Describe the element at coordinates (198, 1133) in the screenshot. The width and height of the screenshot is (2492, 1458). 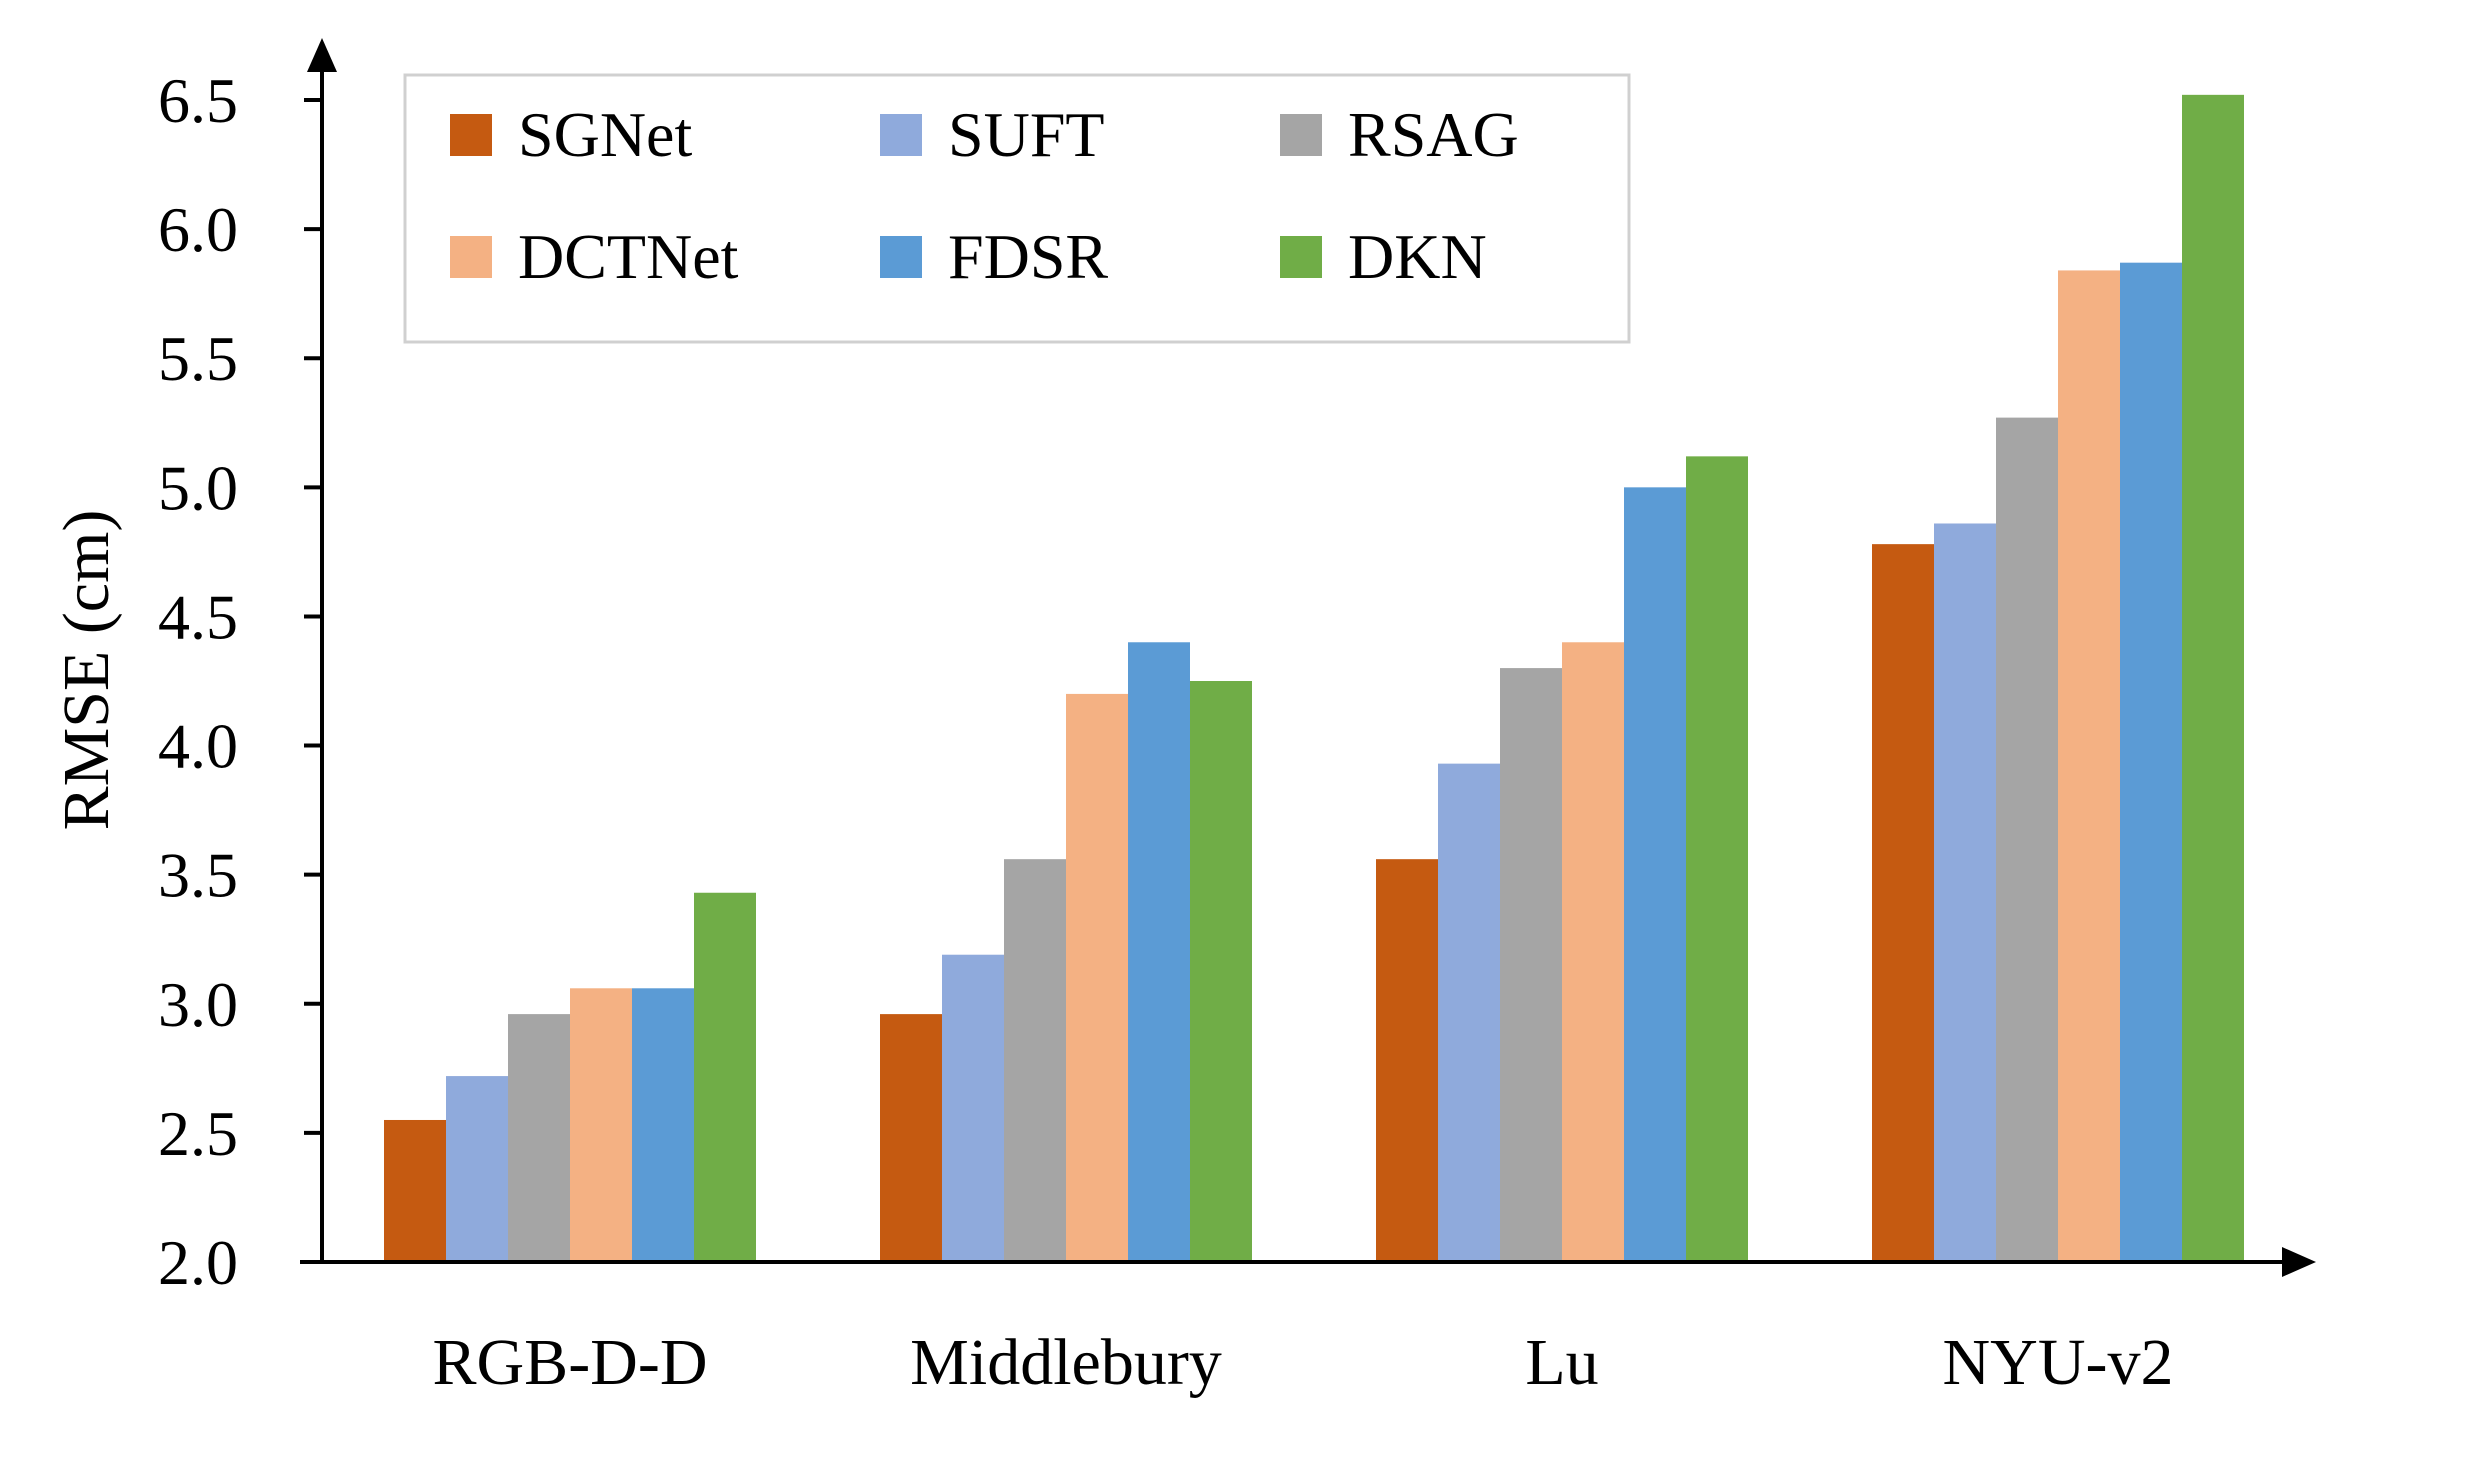
I see `y-tick-label: 2.5` at that location.